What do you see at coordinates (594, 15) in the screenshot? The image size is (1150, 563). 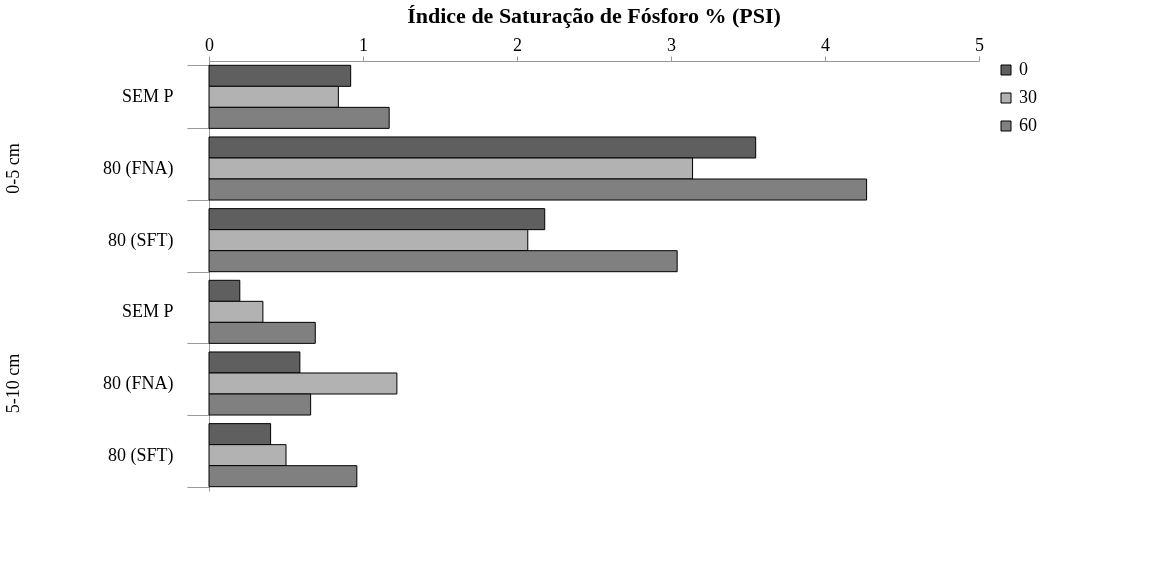 I see `chart-title: Índice de Saturação de Fósforo % (PSI)` at bounding box center [594, 15].